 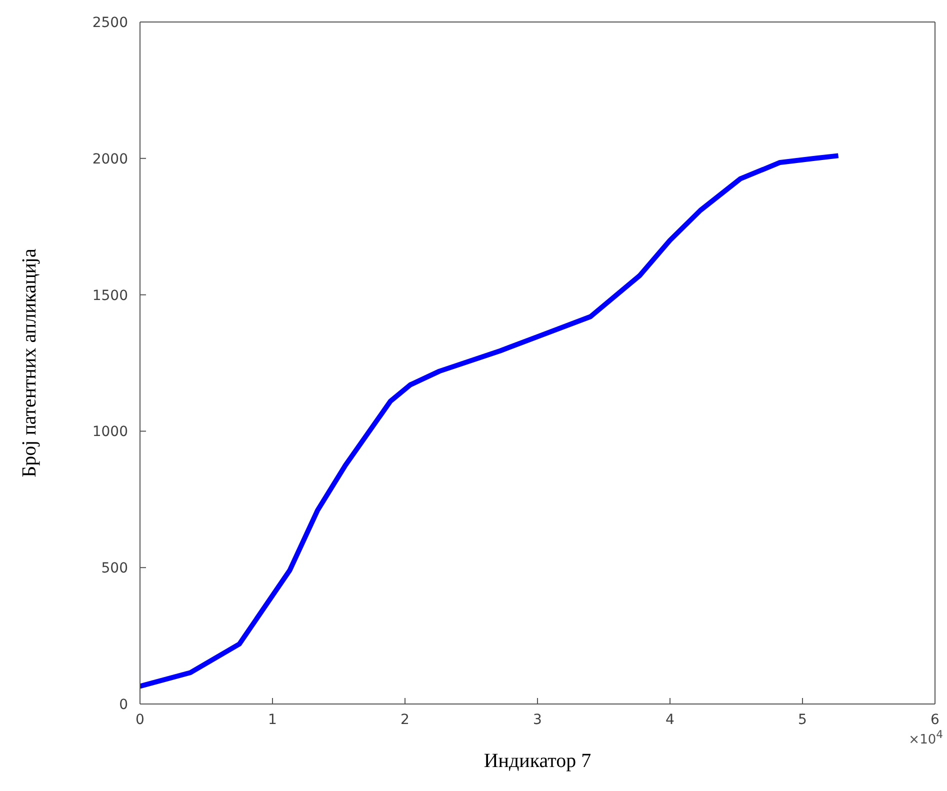 What do you see at coordinates (30, 363) in the screenshot?
I see `y-axis-title: Број патентних апликација` at bounding box center [30, 363].